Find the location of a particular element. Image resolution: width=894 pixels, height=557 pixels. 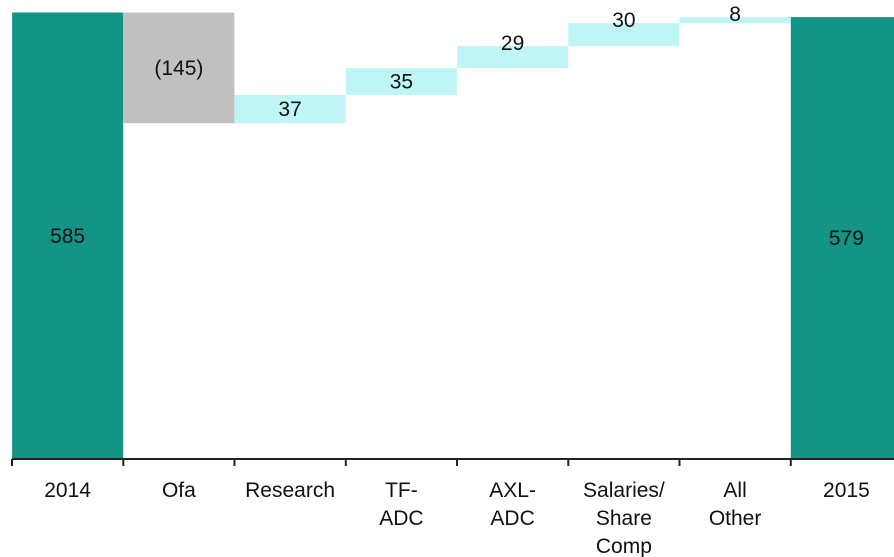

x-tick-label-2: Research is located at coordinates (290, 490).